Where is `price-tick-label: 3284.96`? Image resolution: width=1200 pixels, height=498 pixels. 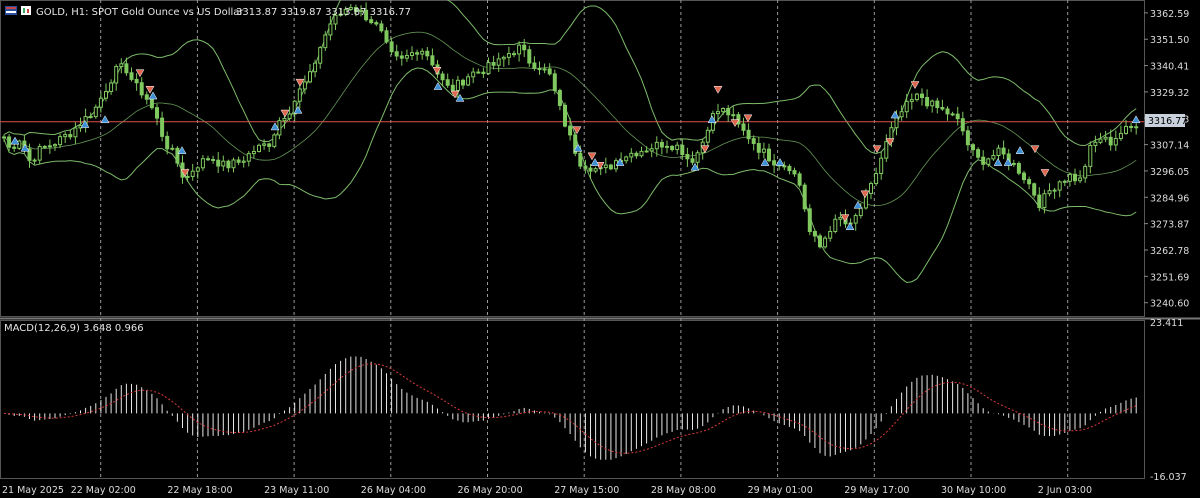
price-tick-label: 3284.96 is located at coordinates (1169, 198).